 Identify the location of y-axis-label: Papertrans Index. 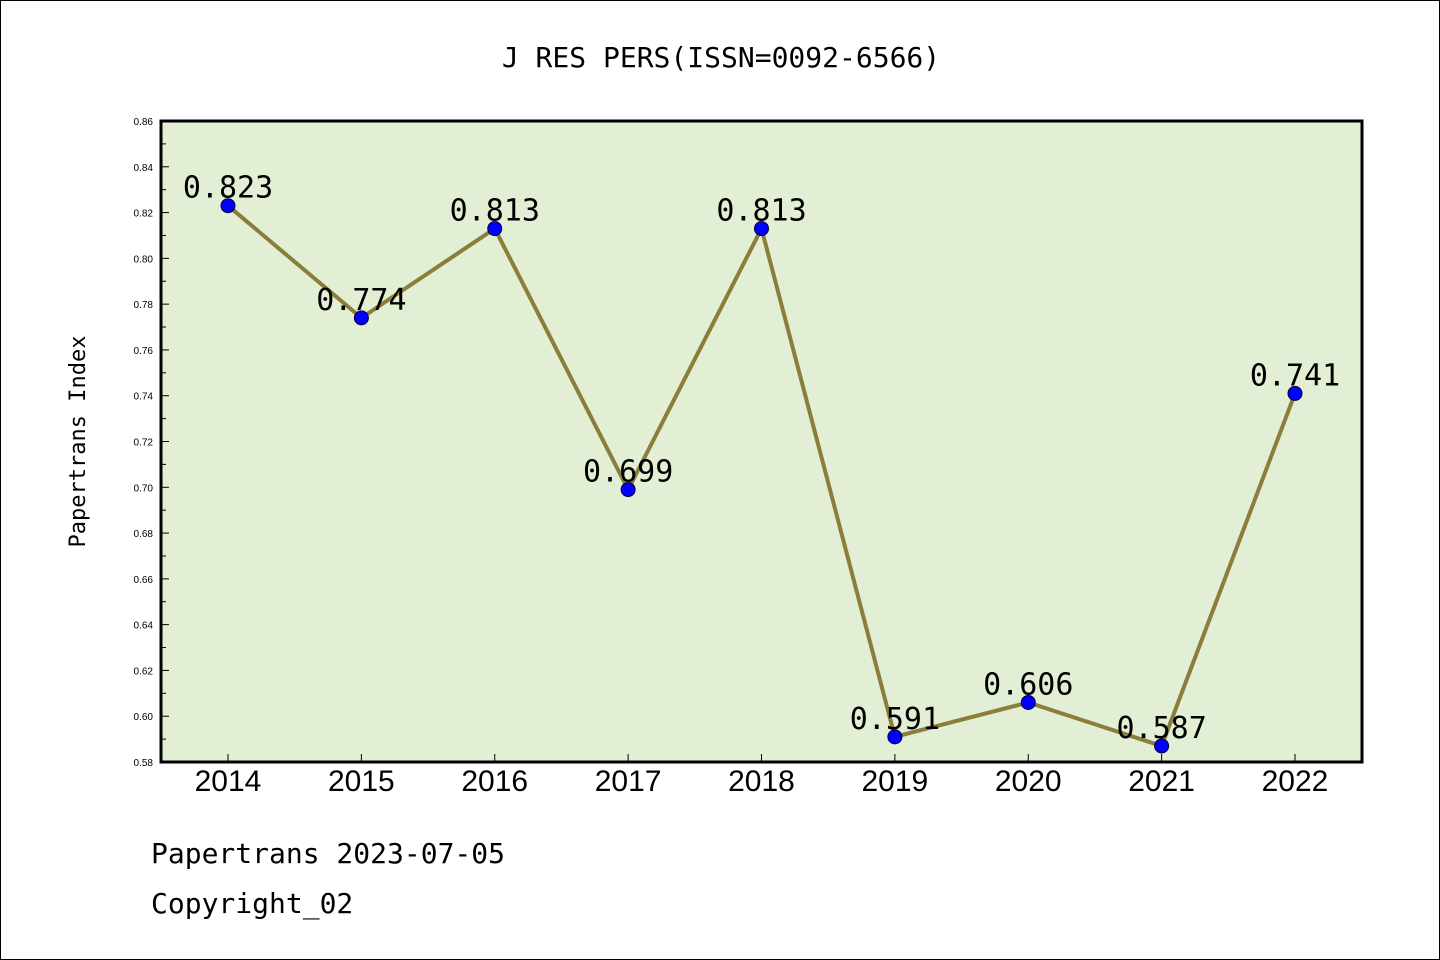
(78, 442).